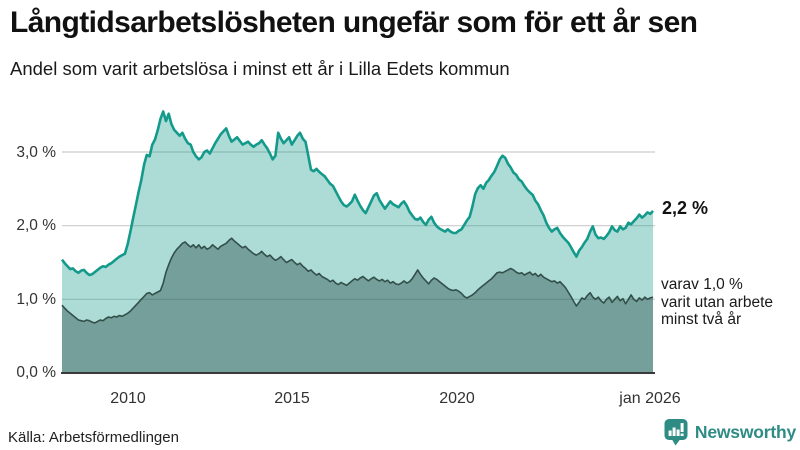 Image resolution: width=800 pixels, height=450 pixels. I want to click on newsworthy-logo-icon, so click(676, 432).